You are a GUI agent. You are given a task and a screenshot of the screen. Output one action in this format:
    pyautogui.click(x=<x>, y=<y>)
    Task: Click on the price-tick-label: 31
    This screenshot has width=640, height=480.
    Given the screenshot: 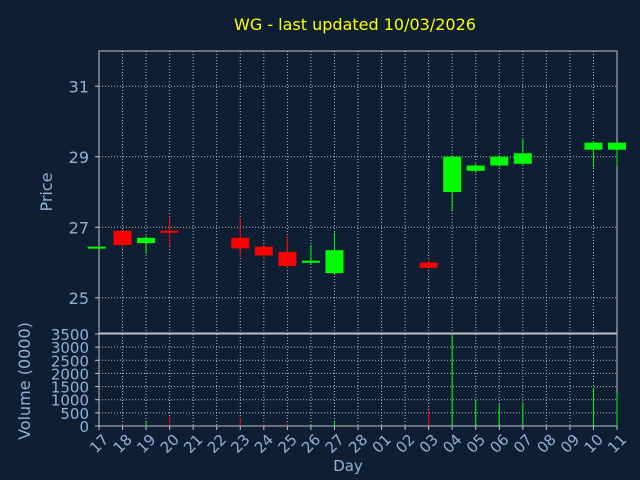 What is the action you would take?
    pyautogui.click(x=79, y=86)
    